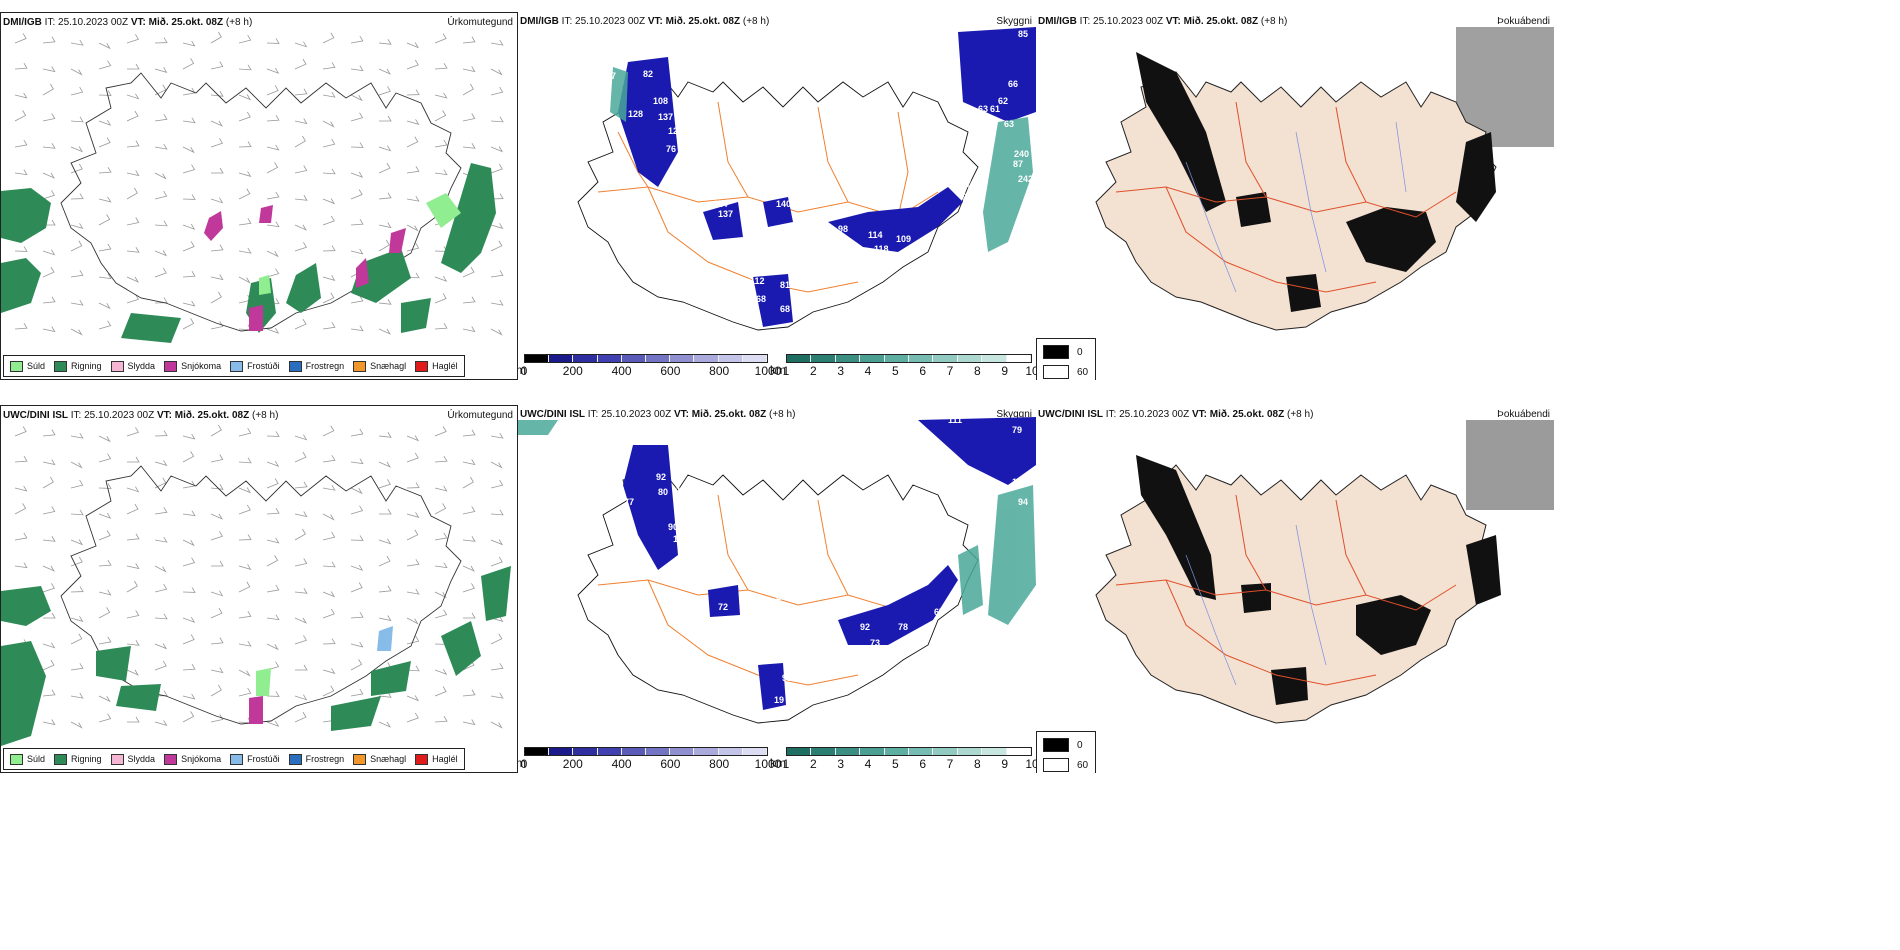 This screenshot has height=950, width=1900. Describe the element at coordinates (621, 764) in the screenshot. I see `colorbar-tick: 400` at that location.